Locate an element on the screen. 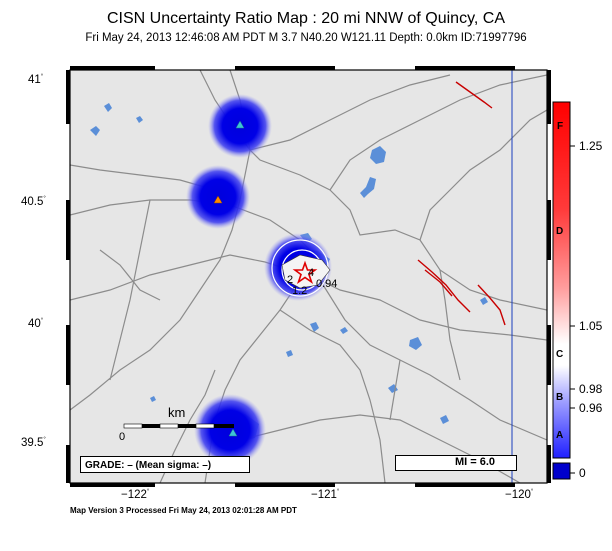 The width and height of the screenshot is (612, 551). lat-label-value: 39.5 is located at coordinates (32, 443).